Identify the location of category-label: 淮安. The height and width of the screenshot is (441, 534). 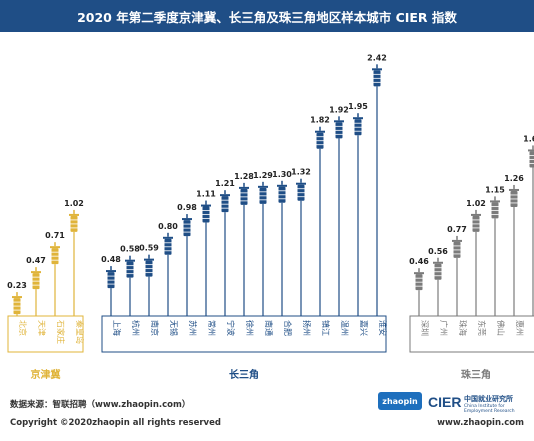
(383, 328).